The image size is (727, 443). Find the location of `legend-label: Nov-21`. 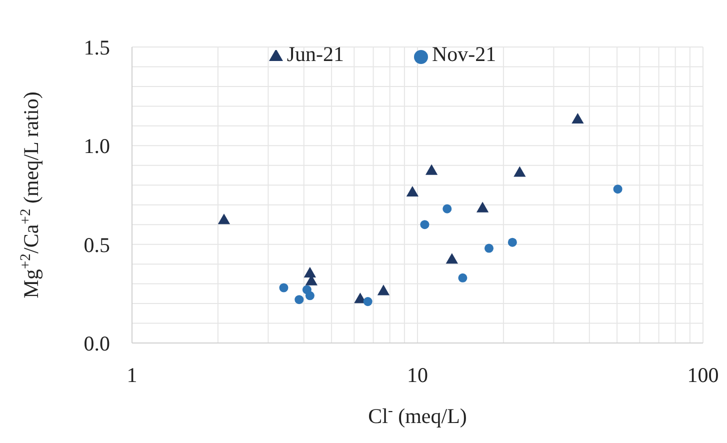

legend-label: Nov-21 is located at coordinates (464, 54).